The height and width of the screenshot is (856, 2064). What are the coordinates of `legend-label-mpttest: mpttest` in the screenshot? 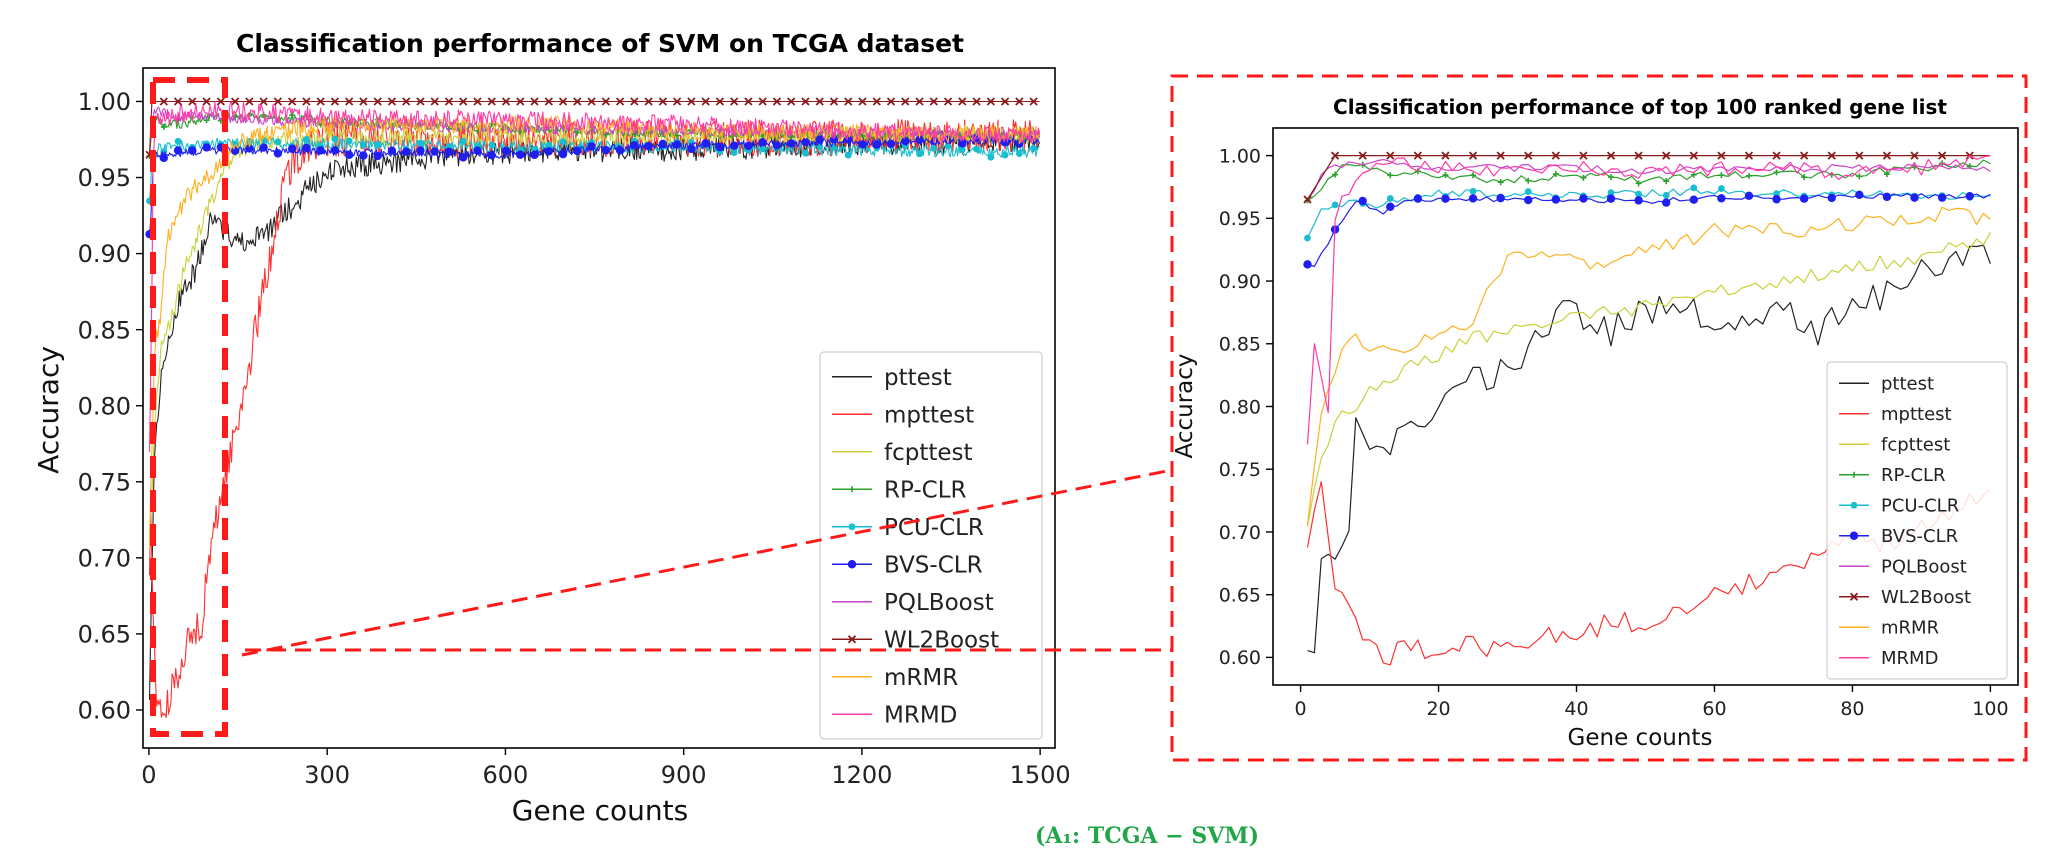 It's located at (929, 416).